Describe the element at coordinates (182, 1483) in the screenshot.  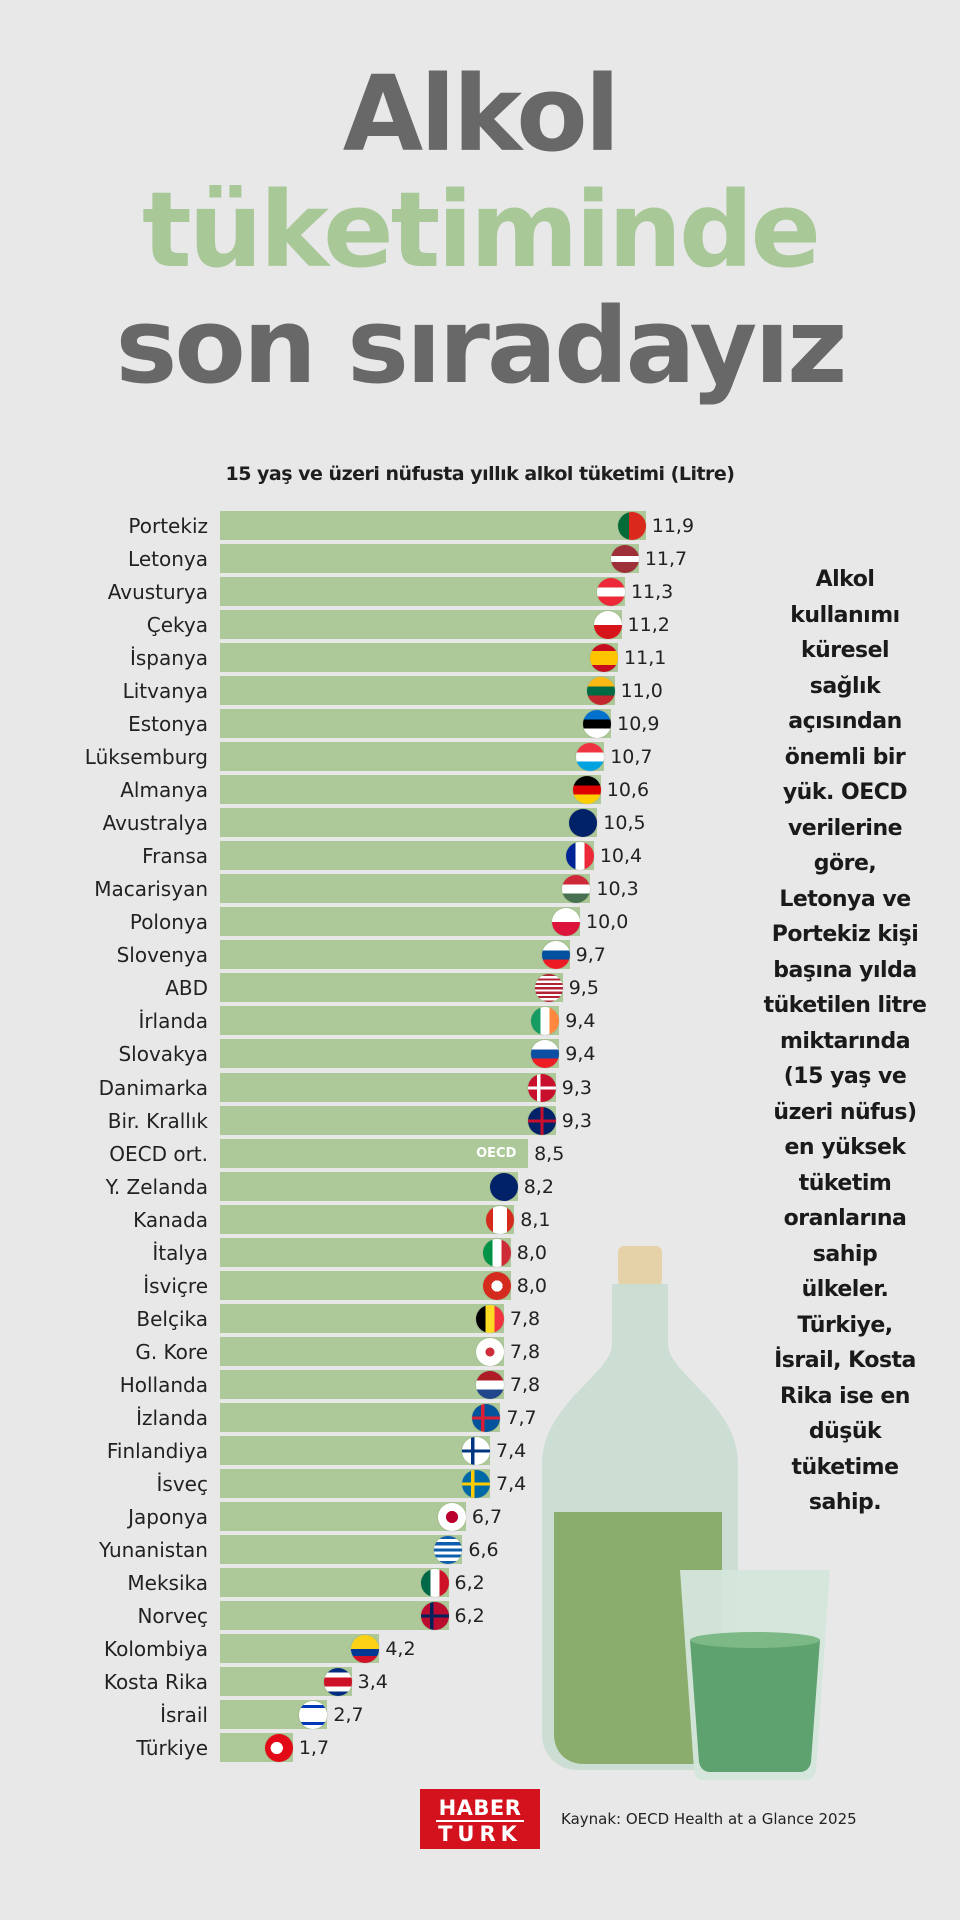
I see `category-label: İsveç` at that location.